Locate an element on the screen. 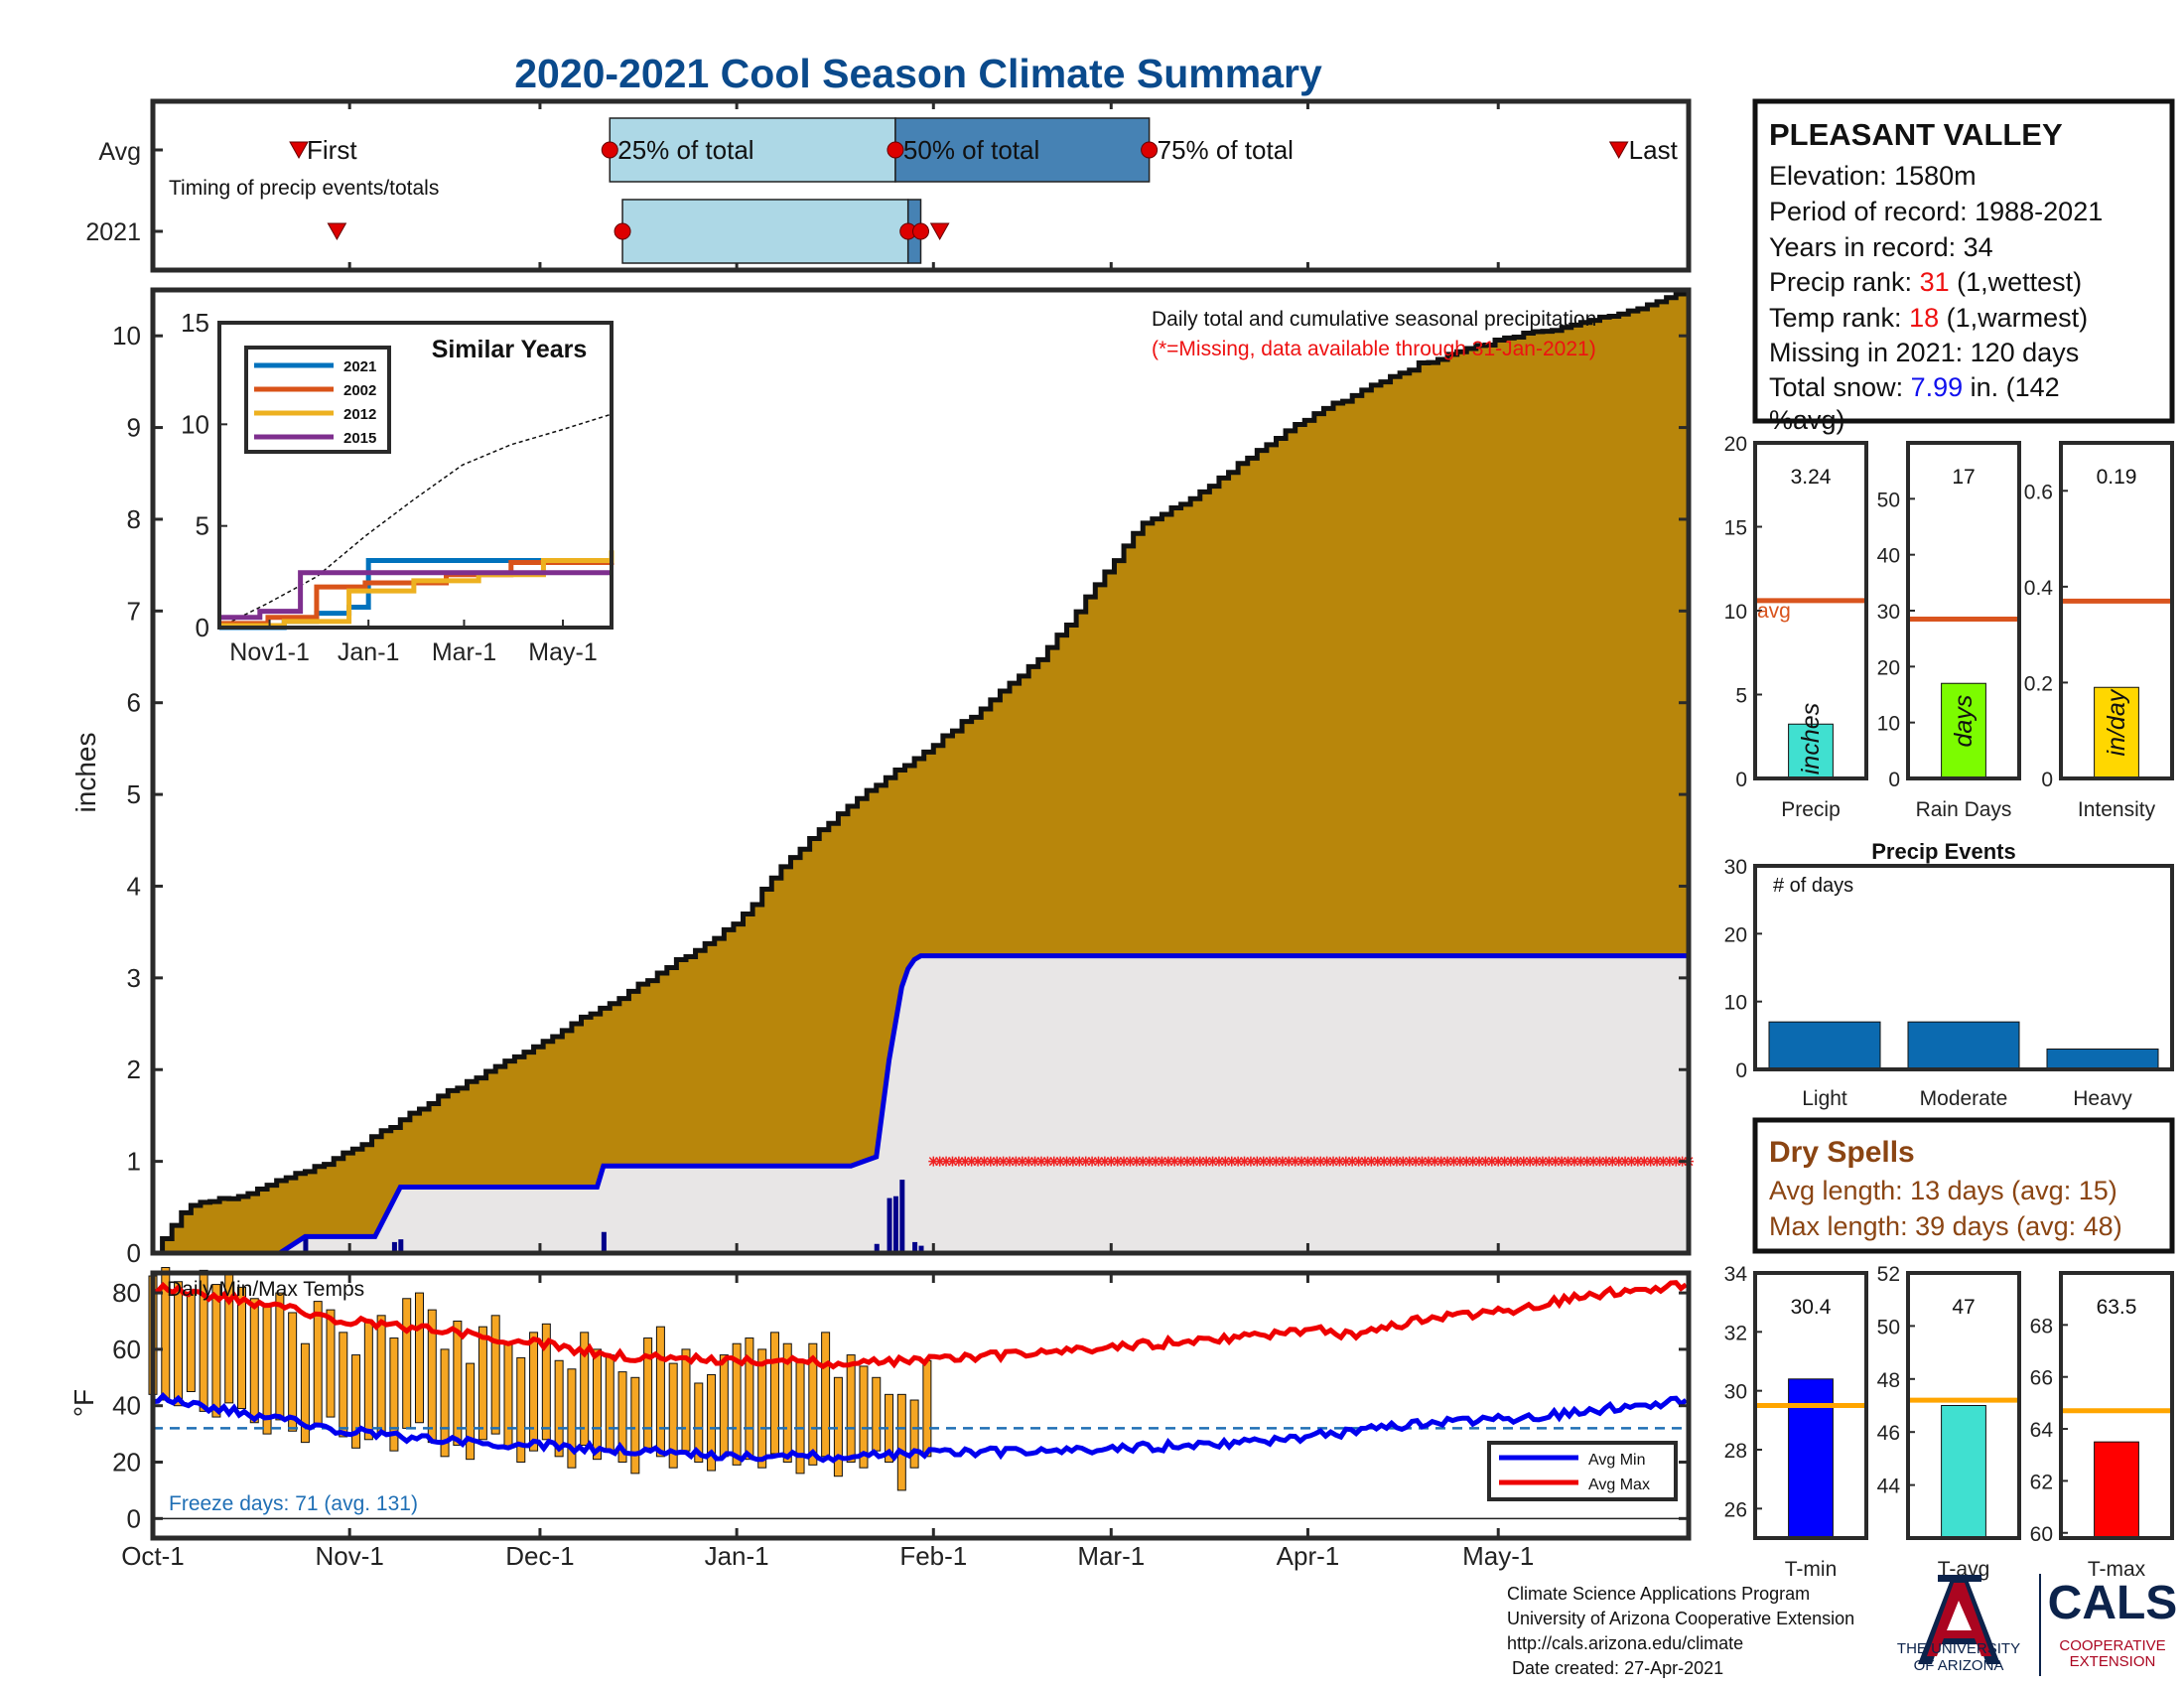 The width and height of the screenshot is (2184, 1688). timing-box-25-50-y2021 is located at coordinates (765, 231).